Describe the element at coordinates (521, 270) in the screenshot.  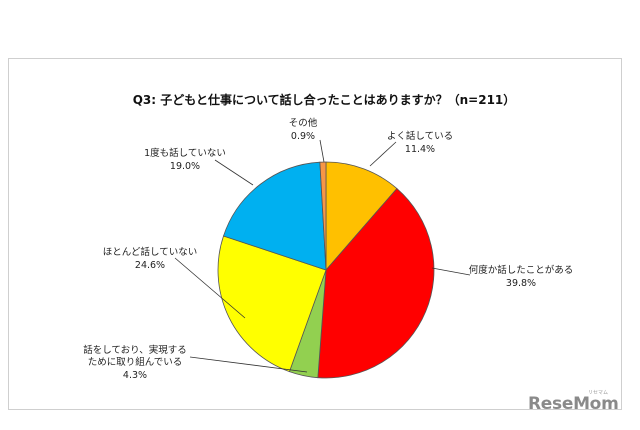
I see `slice-label: 何度か話したことがある` at that location.